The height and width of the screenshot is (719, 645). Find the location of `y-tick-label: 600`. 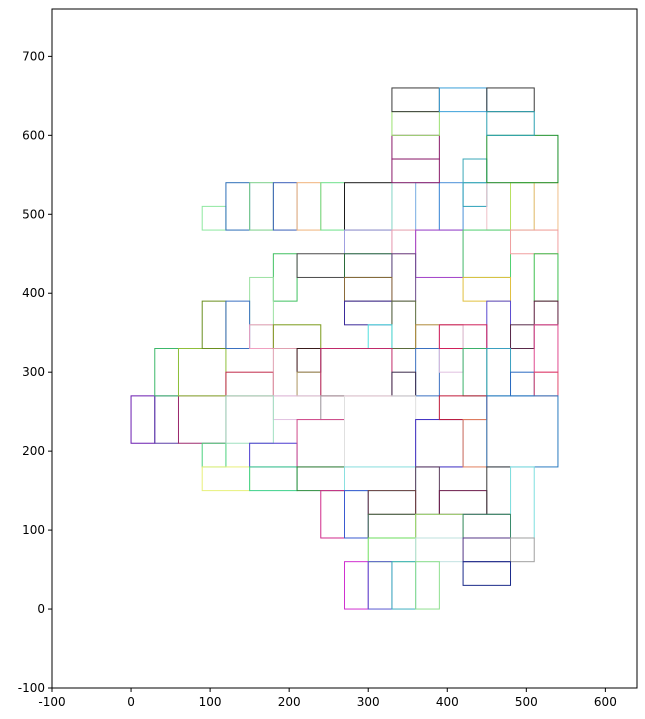

y-tick-label: 600 is located at coordinates (33, 135).